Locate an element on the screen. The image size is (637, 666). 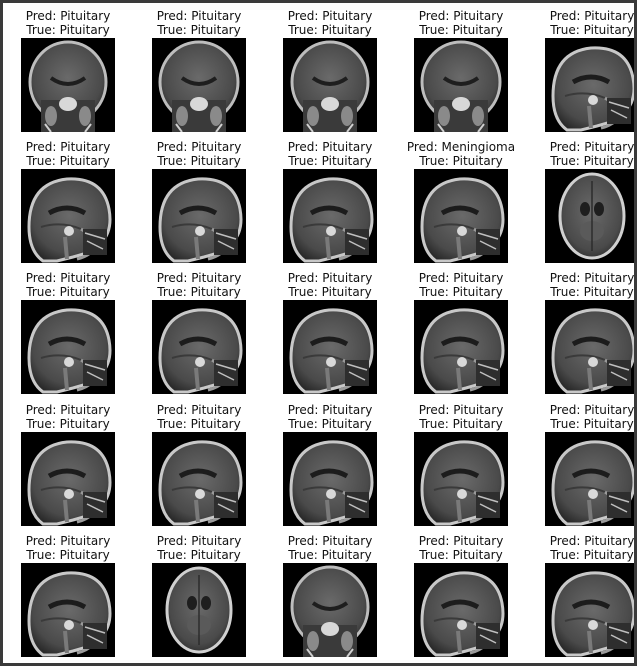
mri-axial-view is located at coordinates (199, 610).